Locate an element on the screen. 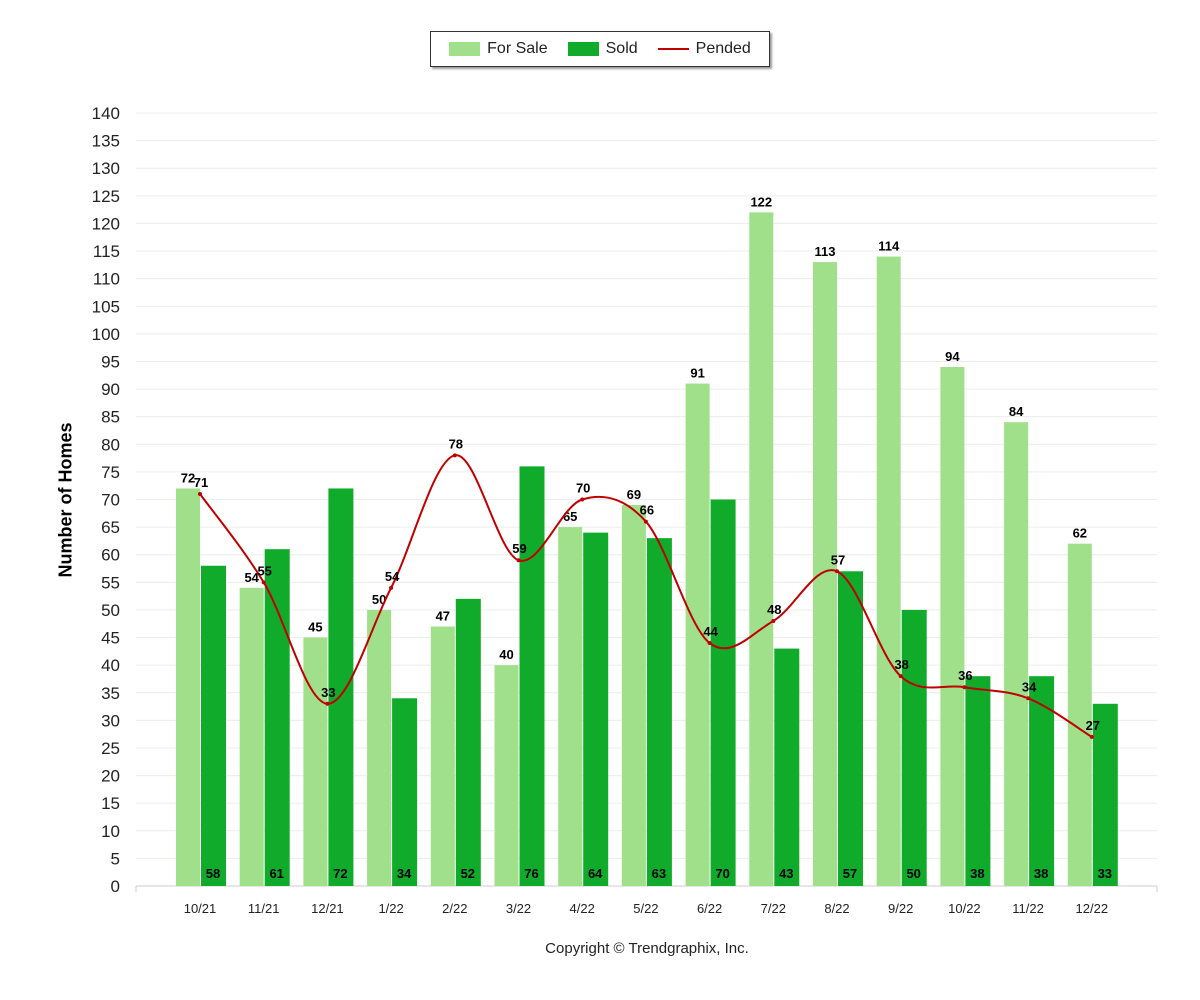 This screenshot has width=1200, height=1000. y-tick-label: 80 is located at coordinates (110, 444).